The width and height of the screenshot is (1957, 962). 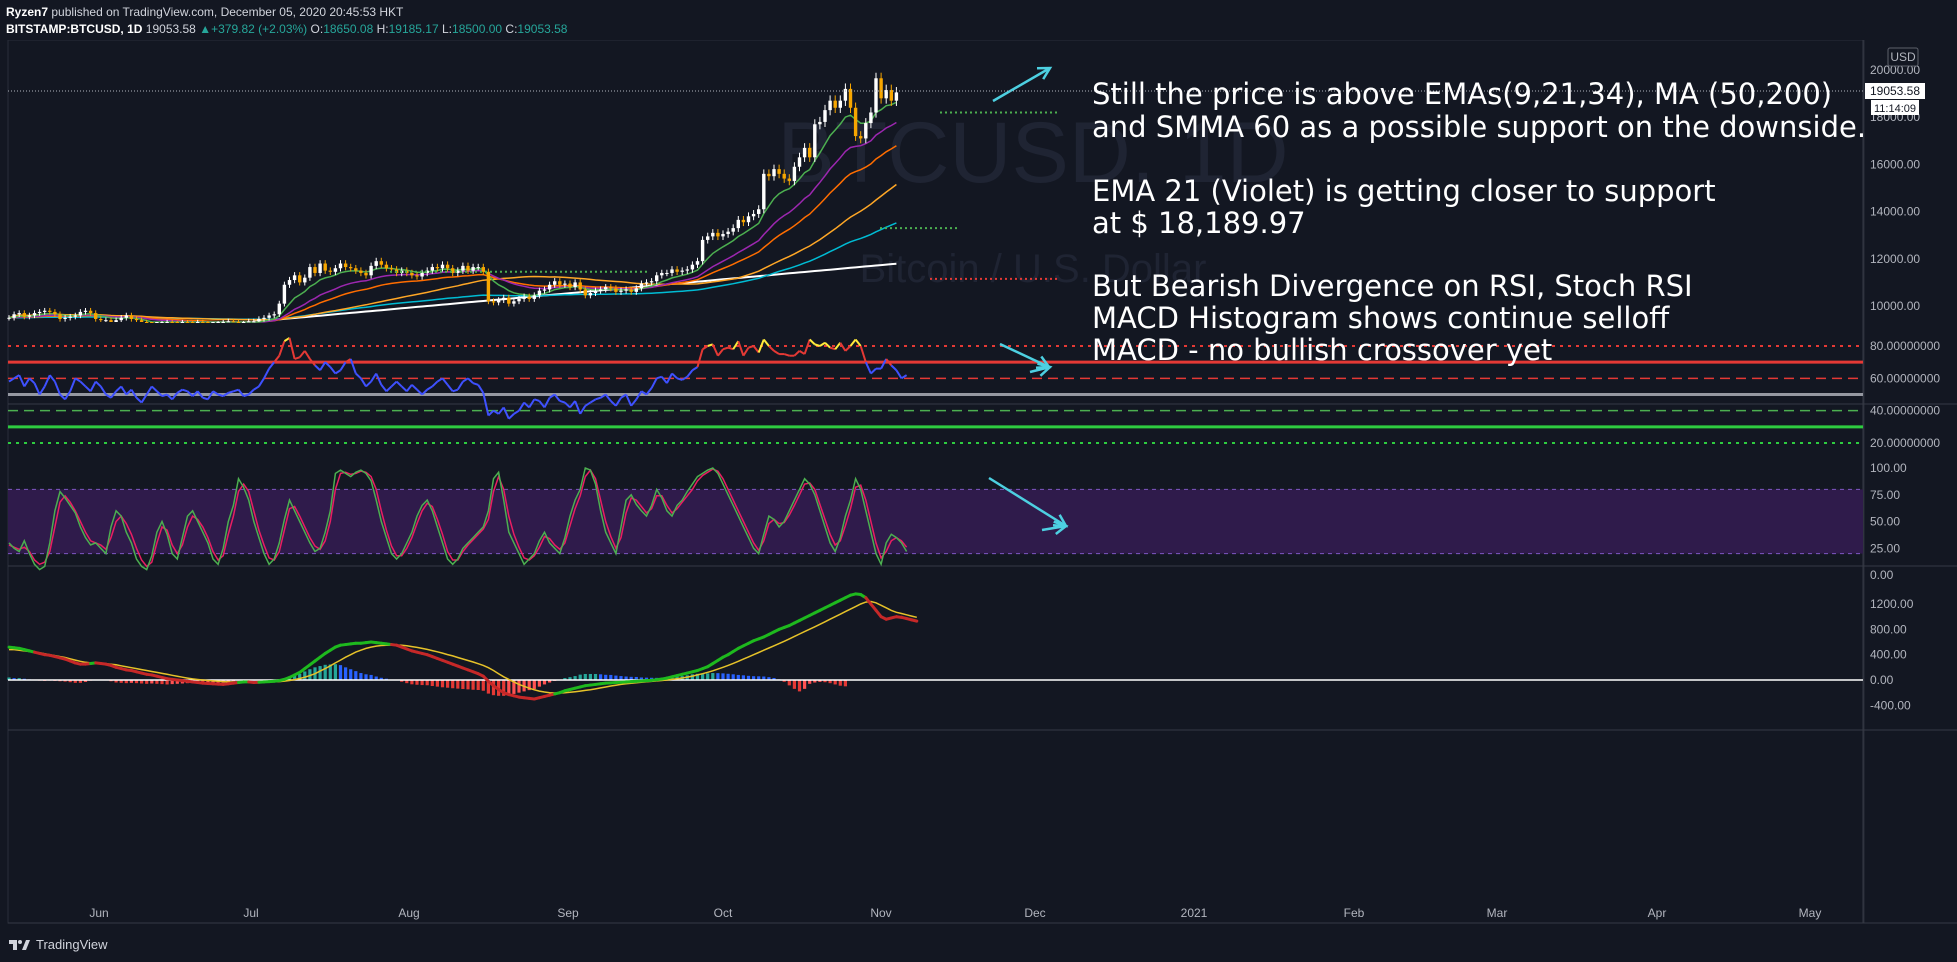 I want to click on month-tick-label: Feb, so click(x=1354, y=913).